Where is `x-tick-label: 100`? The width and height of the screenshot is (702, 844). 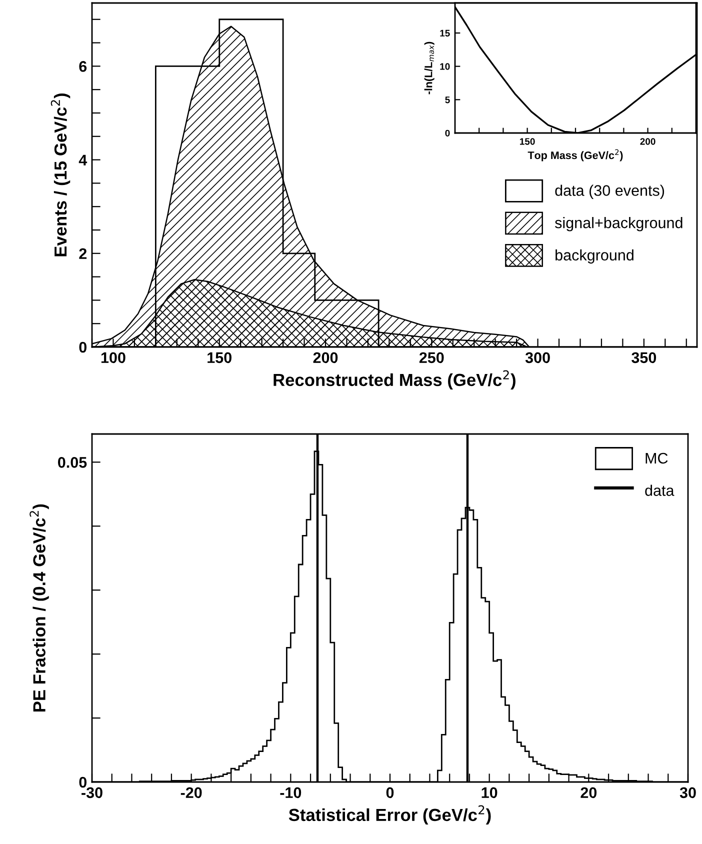 x-tick-label: 100 is located at coordinates (113, 358).